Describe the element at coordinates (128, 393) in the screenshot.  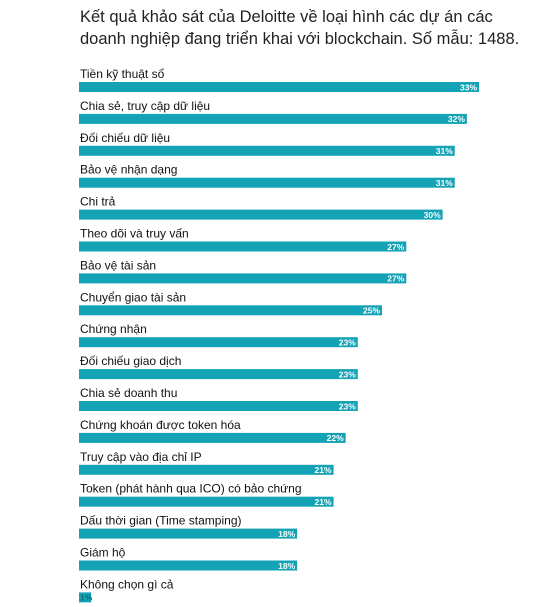
I see `category-label: Chia sẻ doanh thu` at that location.